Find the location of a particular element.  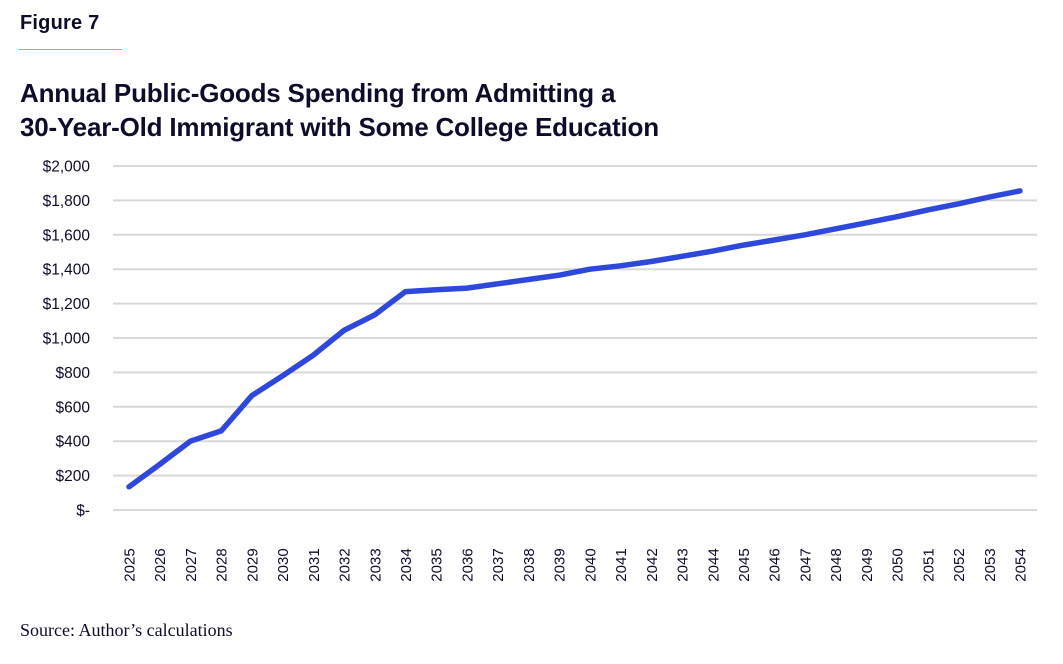

x-tick-label: 2027 is located at coordinates (191, 564).